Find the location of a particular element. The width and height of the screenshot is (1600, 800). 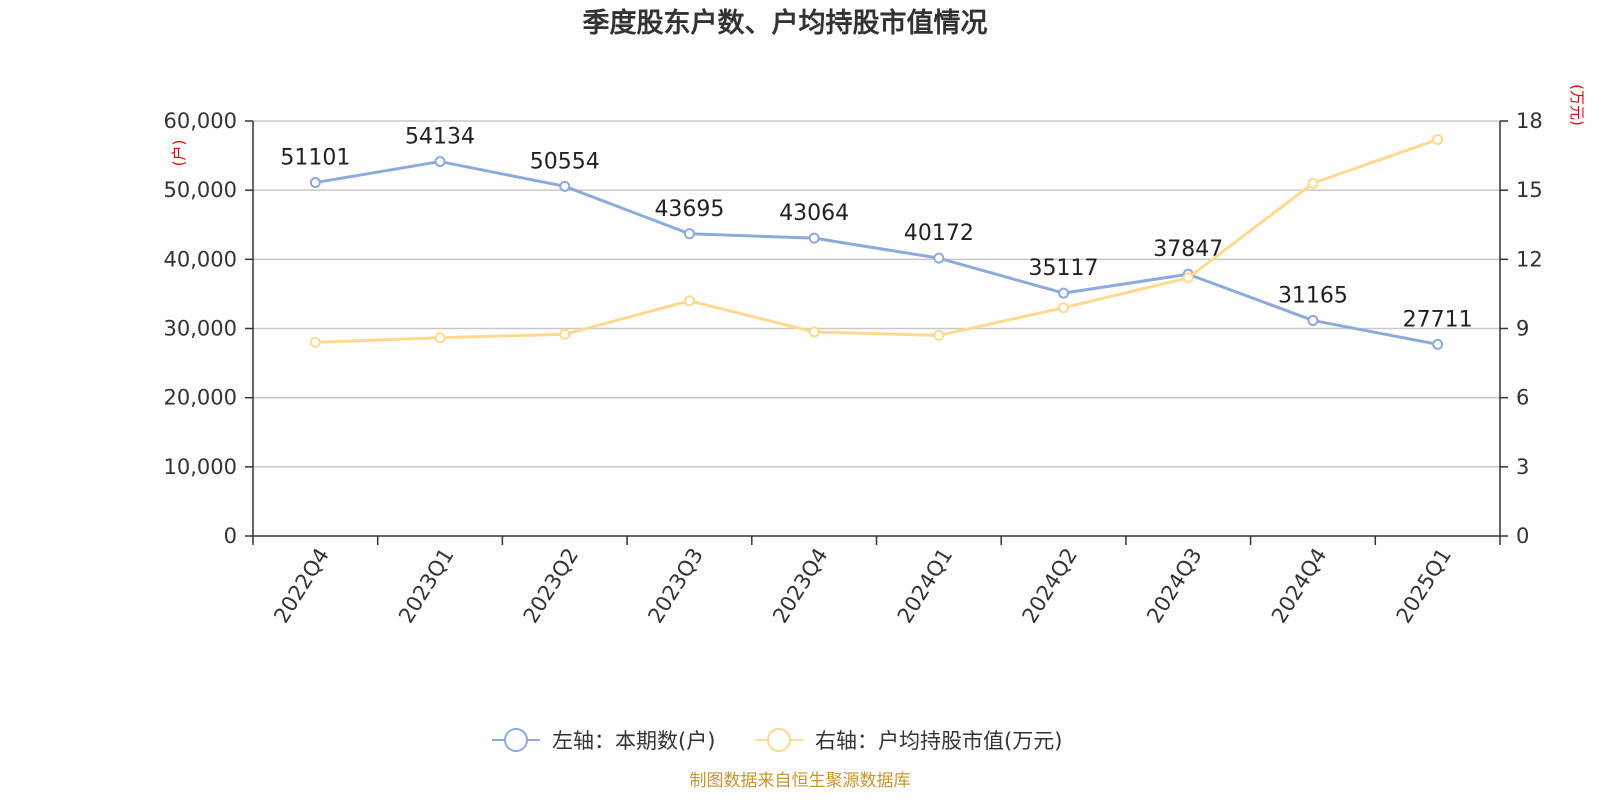

legend-item-holders: 左轴：本期数(户) is located at coordinates (603, 740).